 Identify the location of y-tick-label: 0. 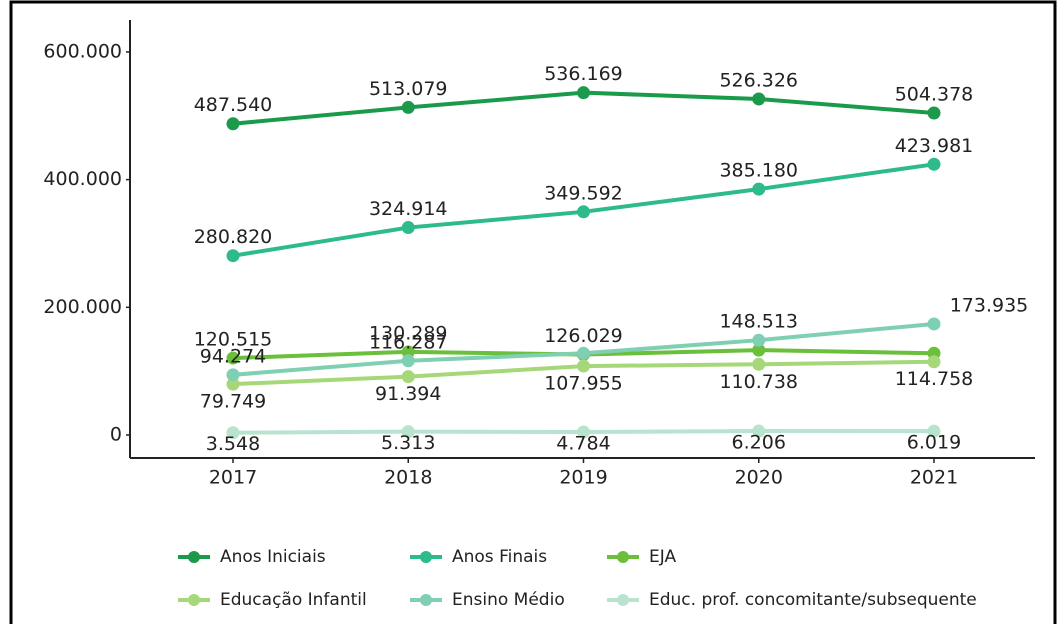
(116, 435).